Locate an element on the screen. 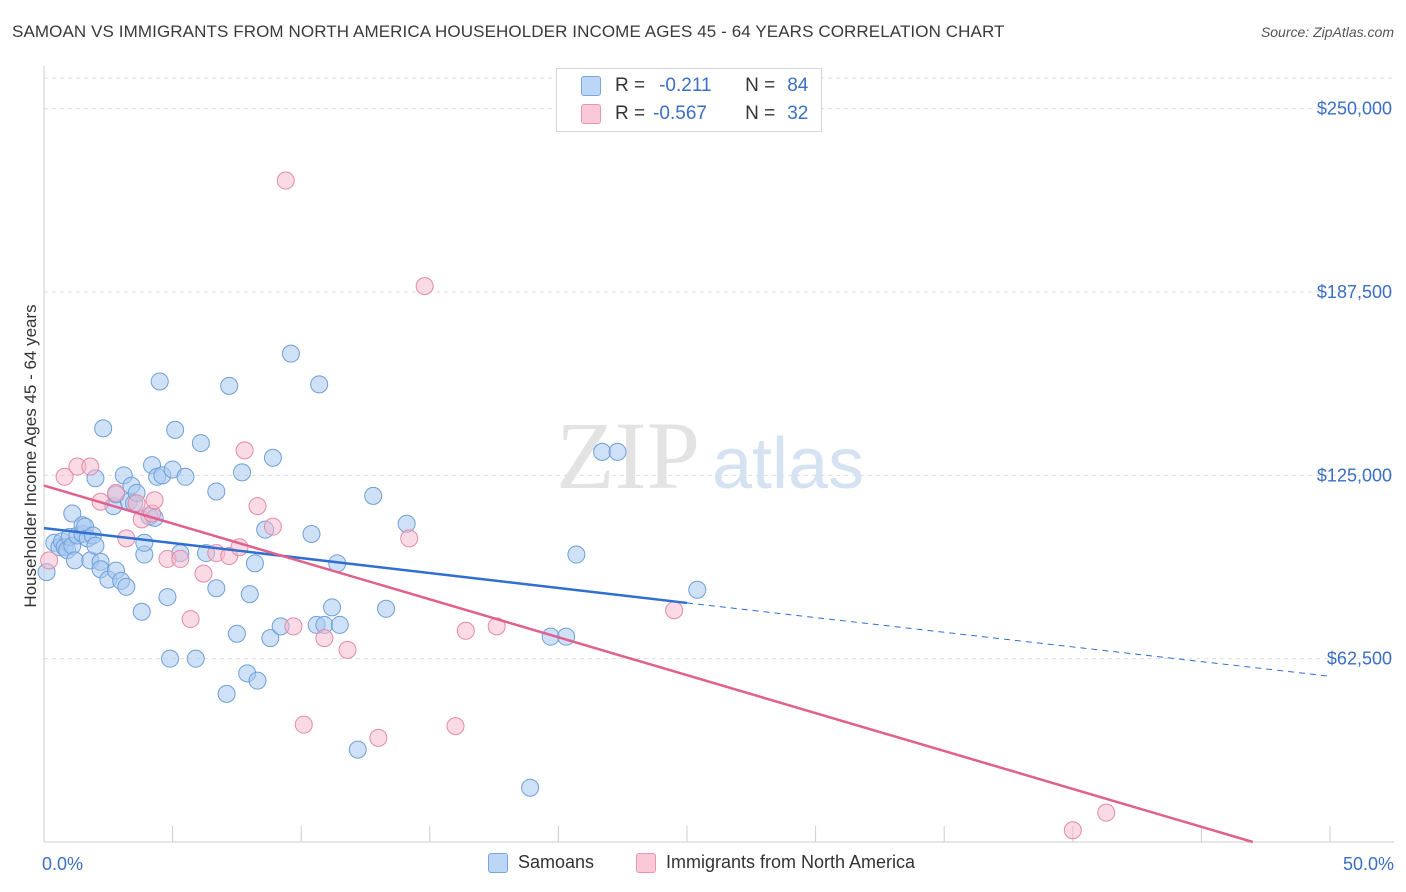 This screenshot has width=1406, height=892. legend-swatch-immigrants is located at coordinates (591, 114).